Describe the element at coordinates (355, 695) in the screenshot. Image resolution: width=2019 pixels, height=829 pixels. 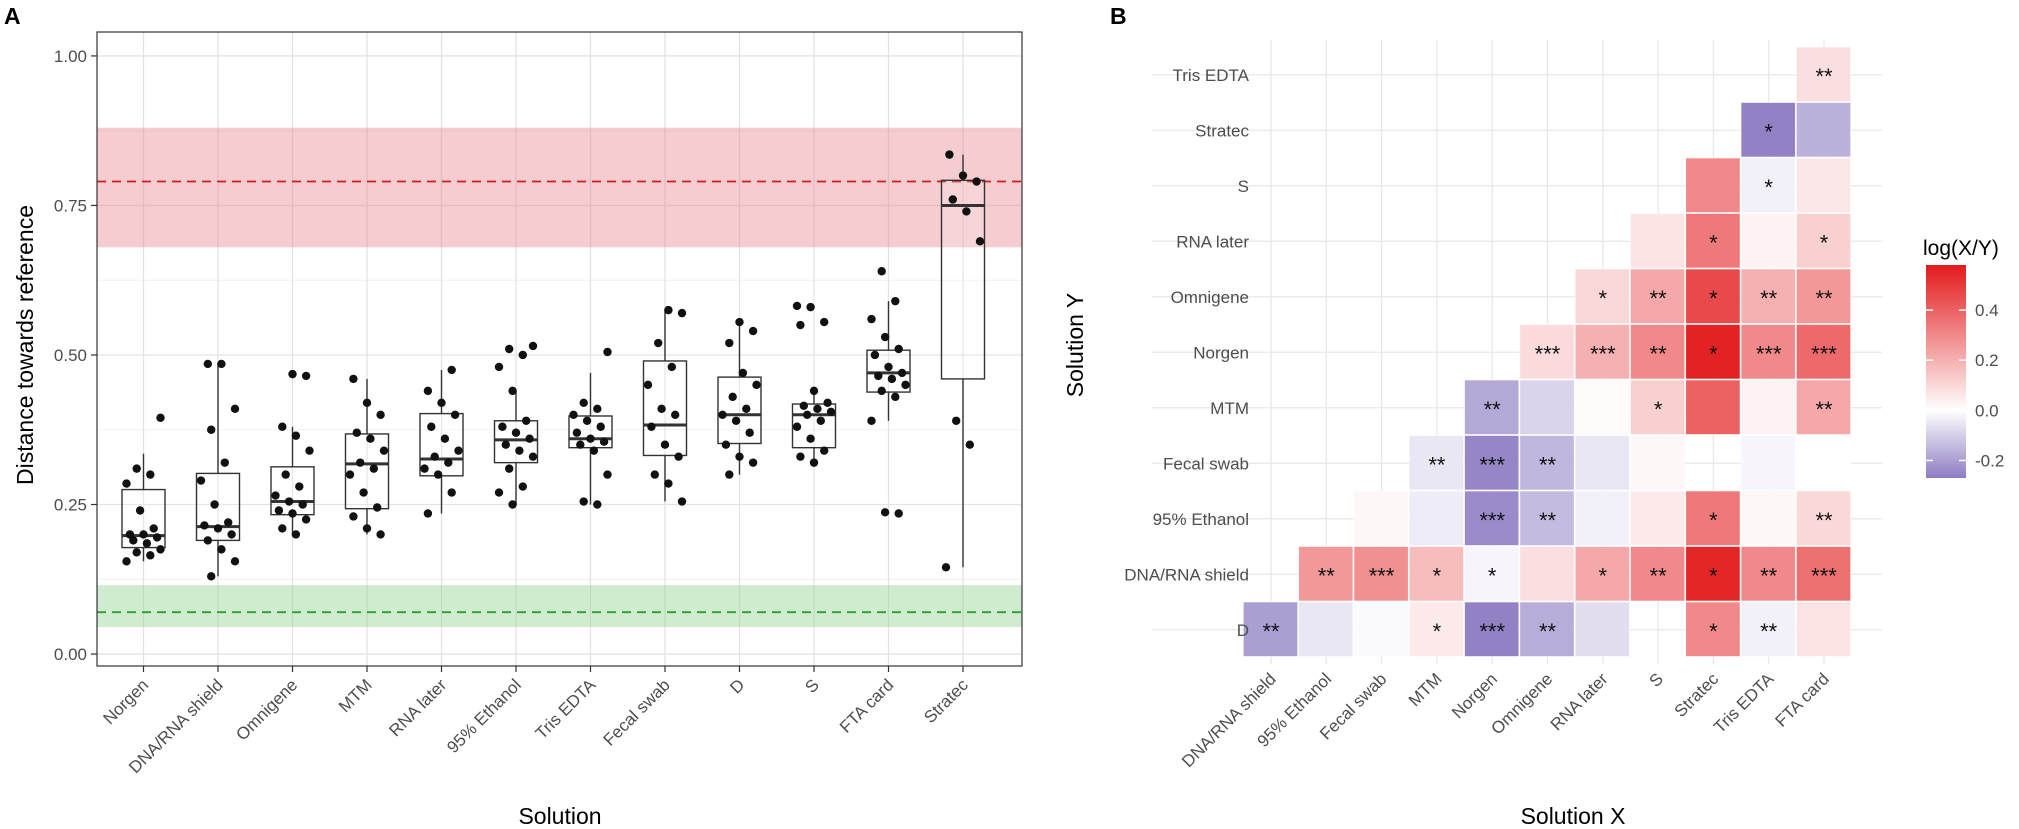
I see `x-tick-label: MTM` at that location.